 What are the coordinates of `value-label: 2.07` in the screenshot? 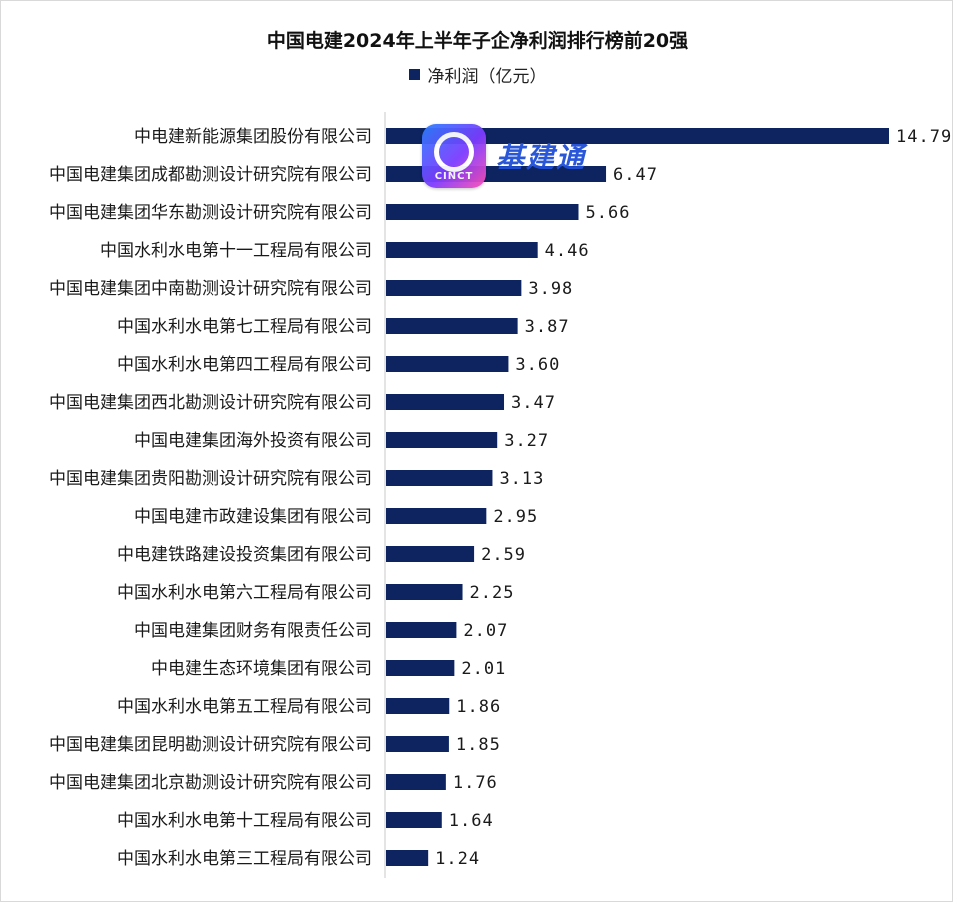 It's located at (485, 631).